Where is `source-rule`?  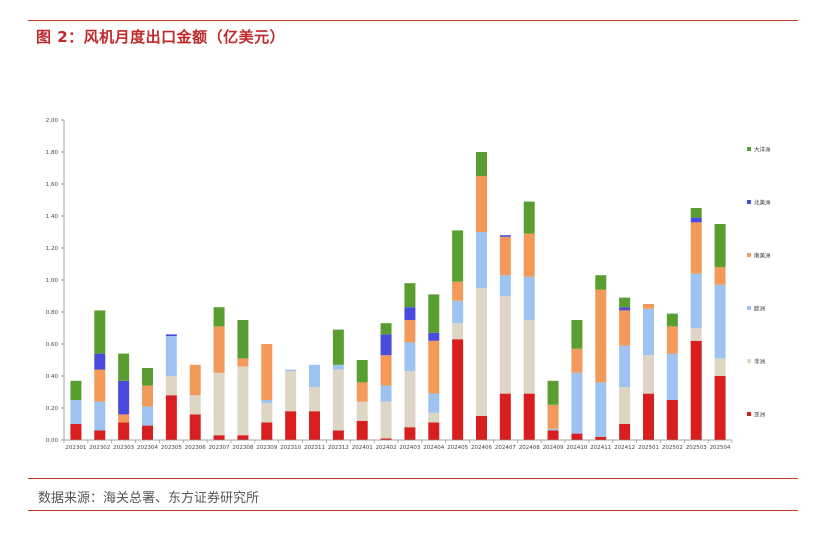 source-rule is located at coordinates (413, 478).